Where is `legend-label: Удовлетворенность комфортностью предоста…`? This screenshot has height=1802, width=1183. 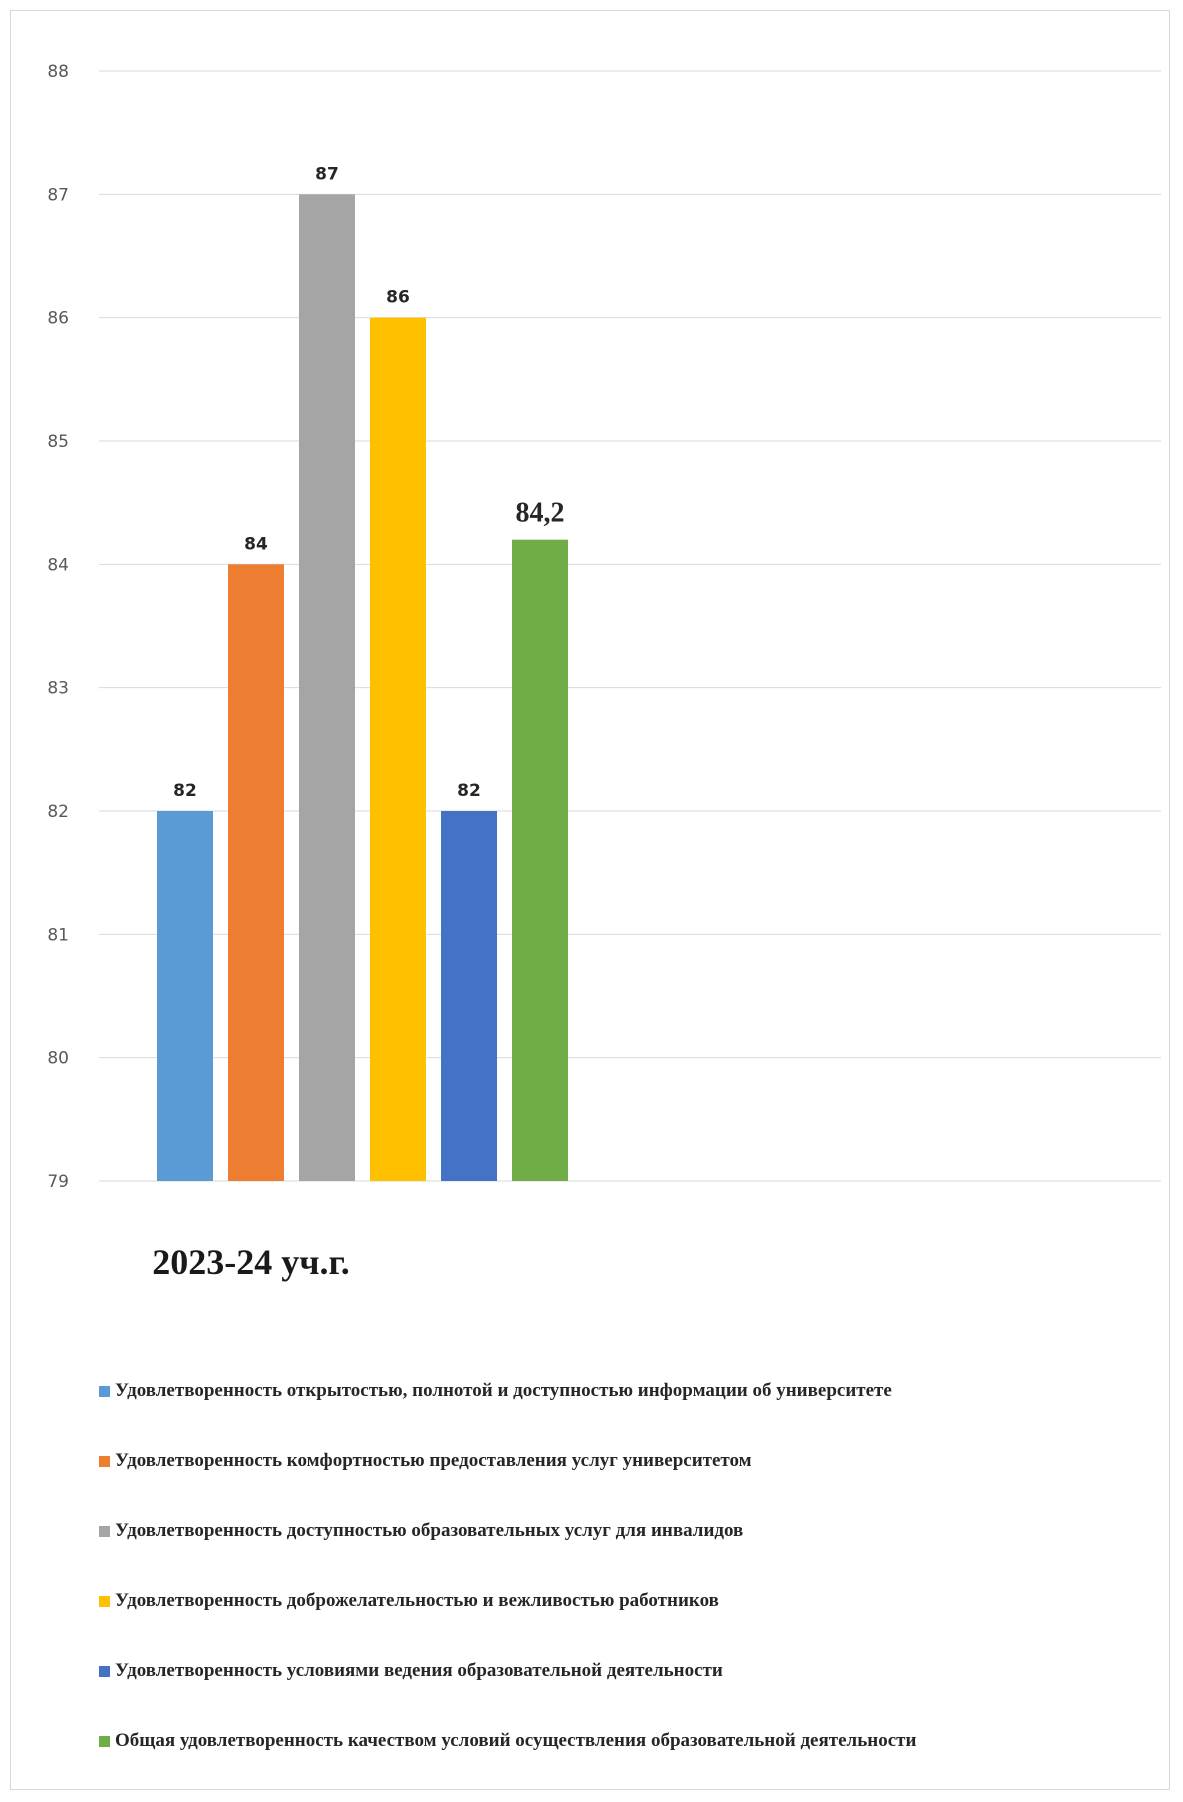 legend-label: Удовлетворенность комфортностью предоста… is located at coordinates (433, 1460).